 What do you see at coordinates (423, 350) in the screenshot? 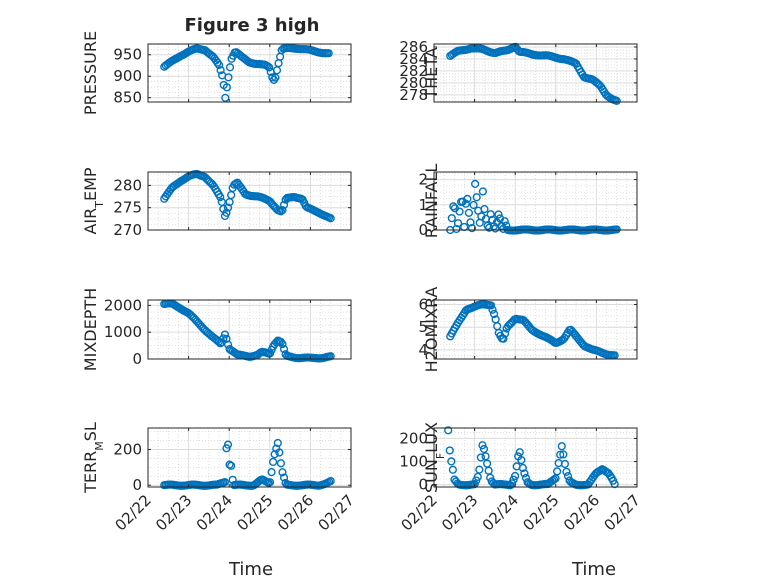
I see `y-tick-label: 4` at bounding box center [423, 350].